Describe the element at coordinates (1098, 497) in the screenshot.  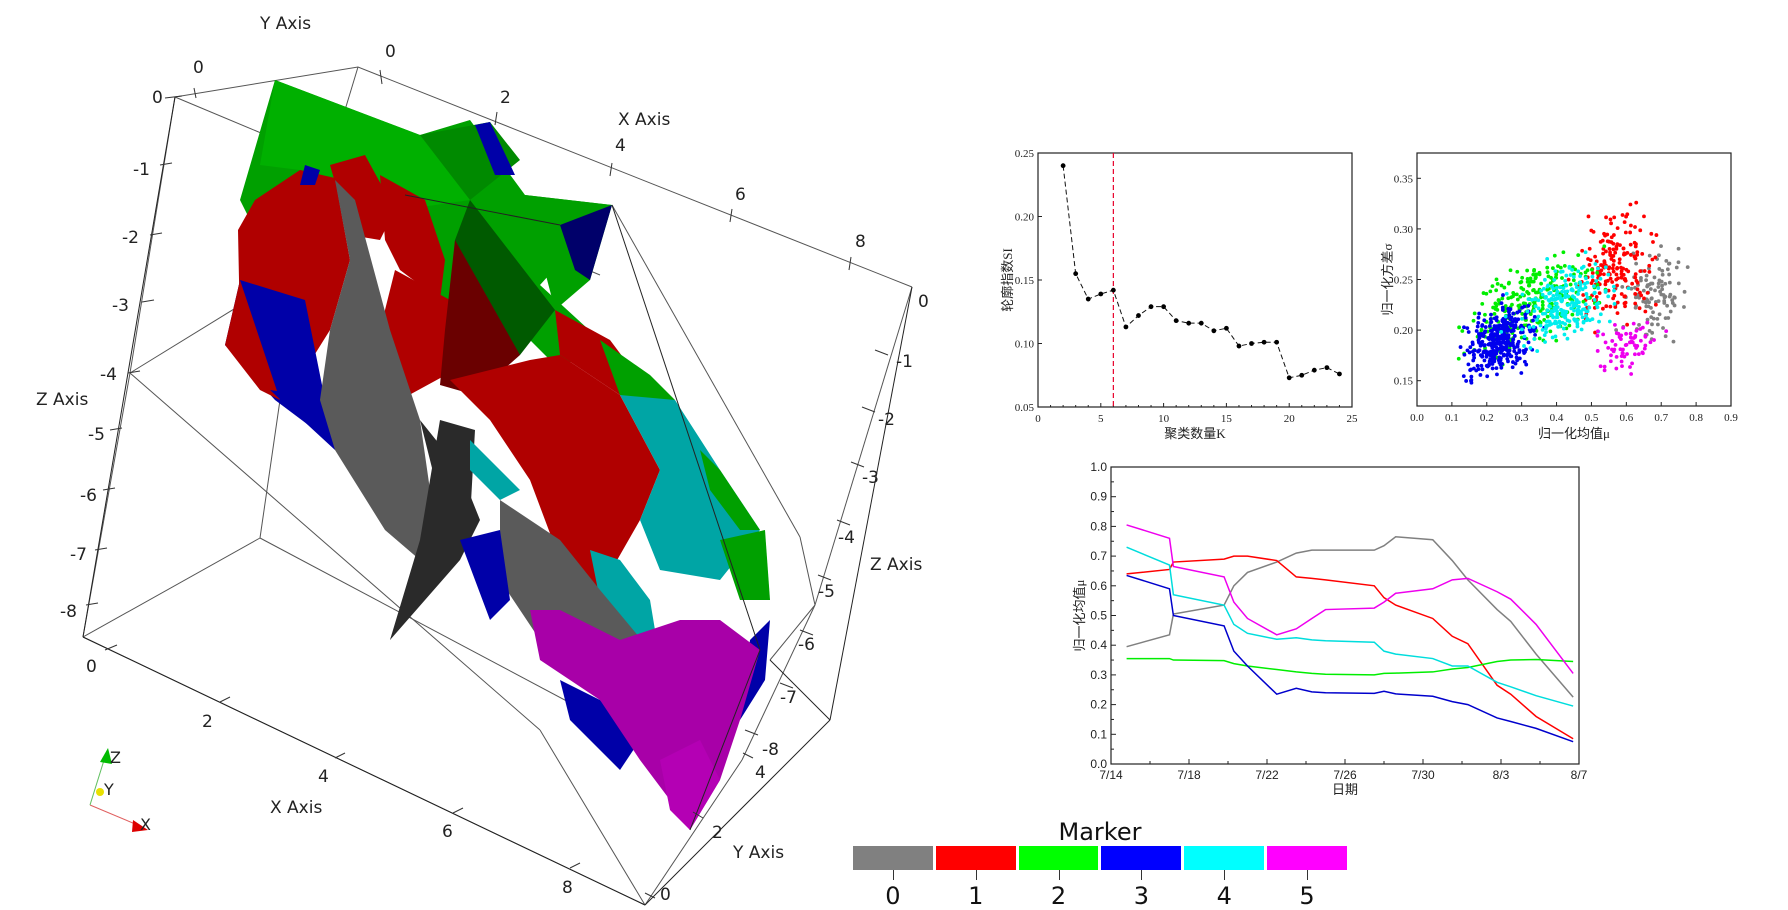
I see `y-tick-label: 0.9` at that location.